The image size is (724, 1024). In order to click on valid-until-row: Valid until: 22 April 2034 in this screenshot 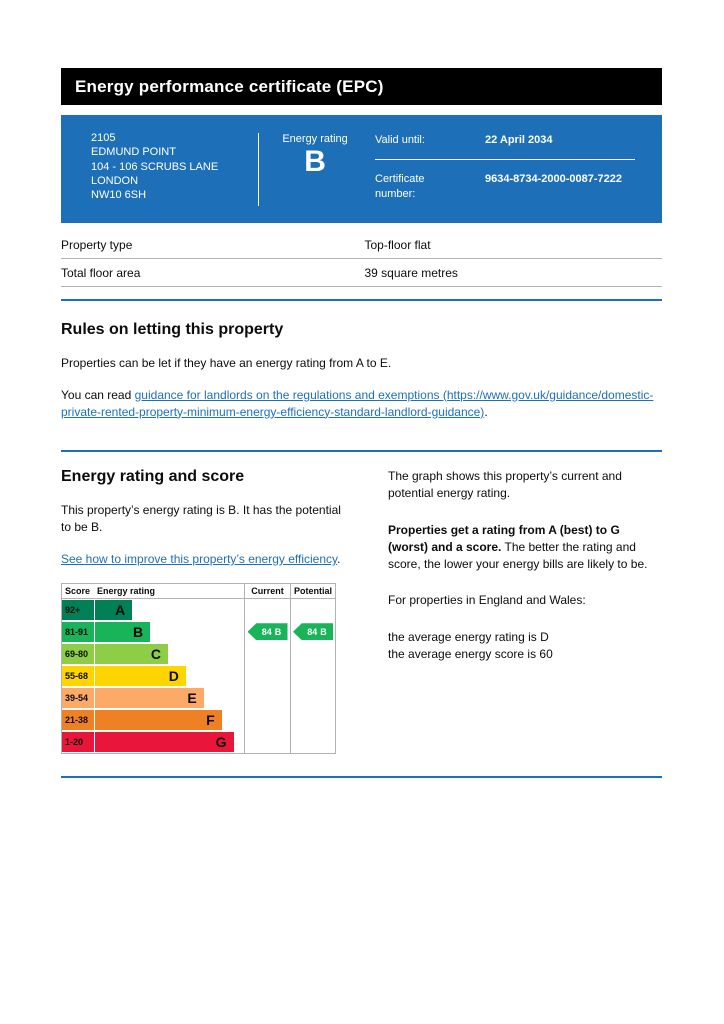, I will do `click(505, 140)`.